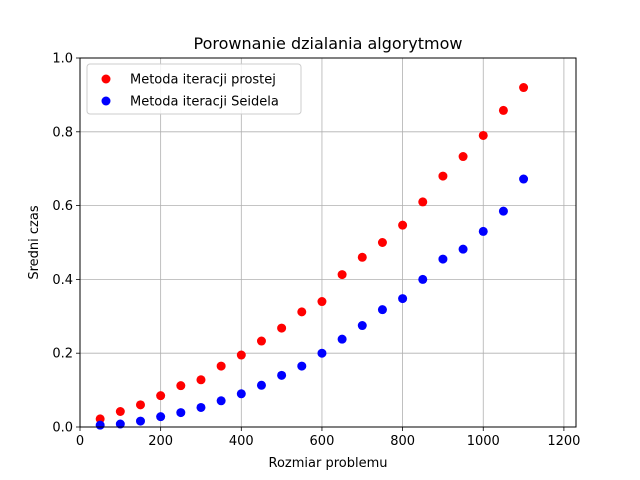 The width and height of the screenshot is (640, 480). Describe the element at coordinates (328, 463) in the screenshot. I see `x-axis-label: Rozmiar problemu` at that location.